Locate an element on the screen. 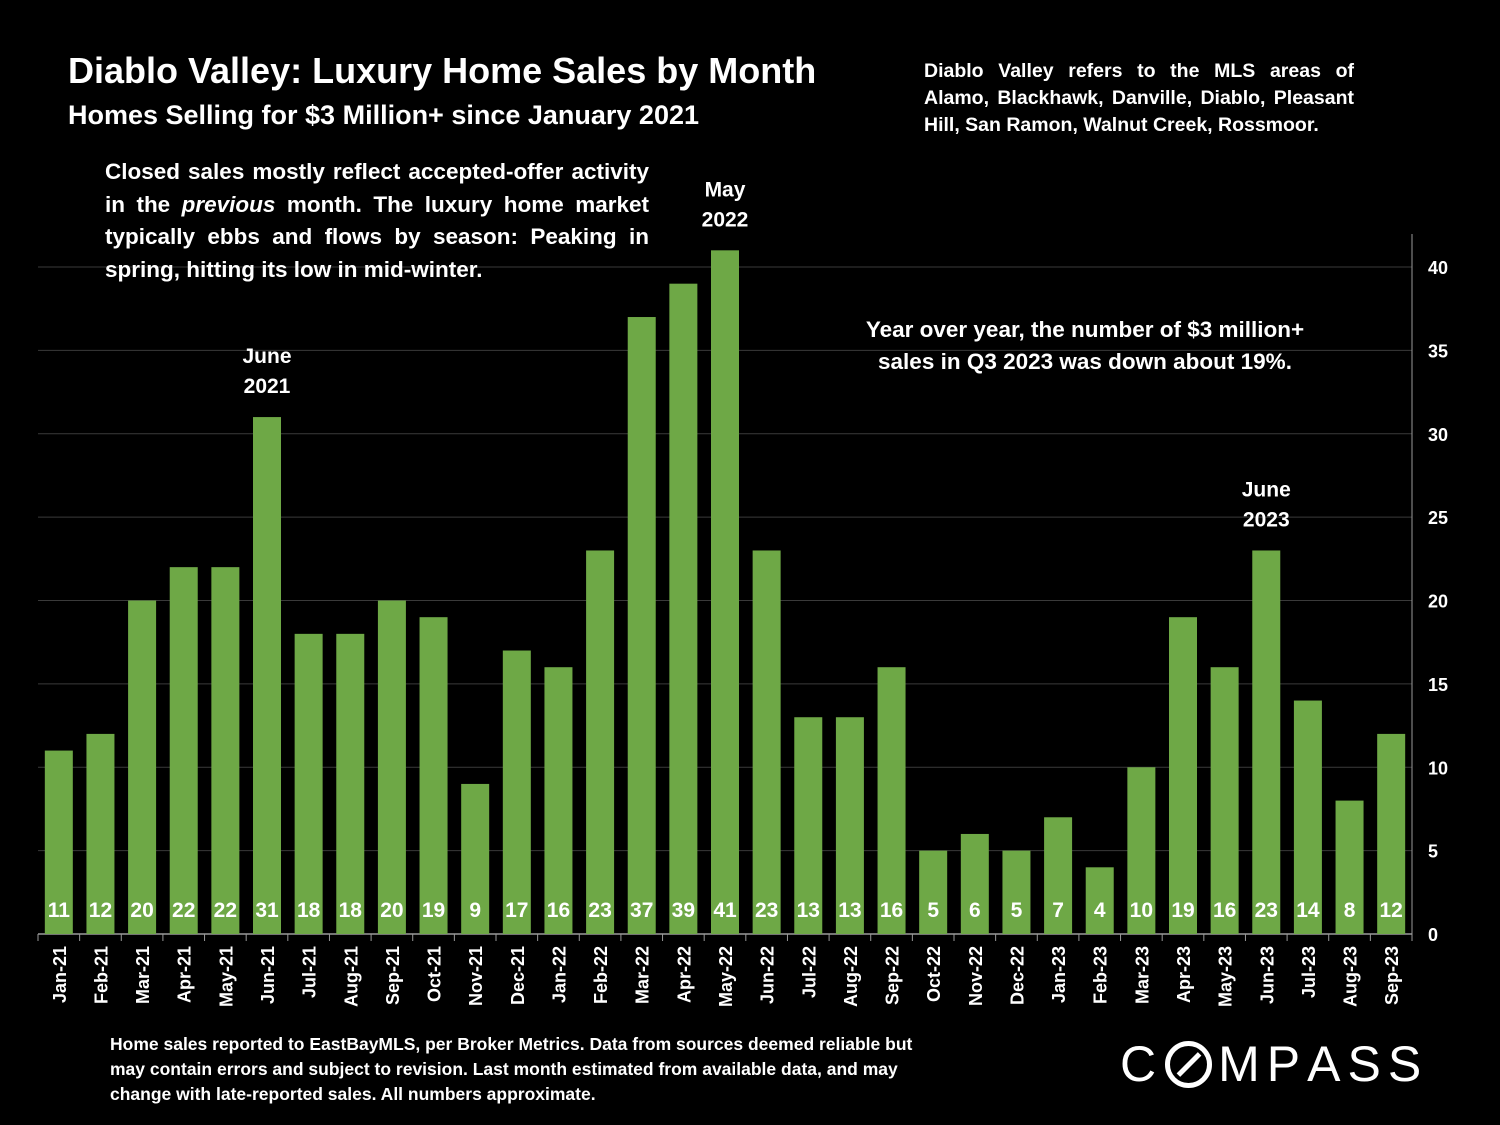 Image resolution: width=1500 pixels, height=1125 pixels. data-label: 10 is located at coordinates (1141, 910).